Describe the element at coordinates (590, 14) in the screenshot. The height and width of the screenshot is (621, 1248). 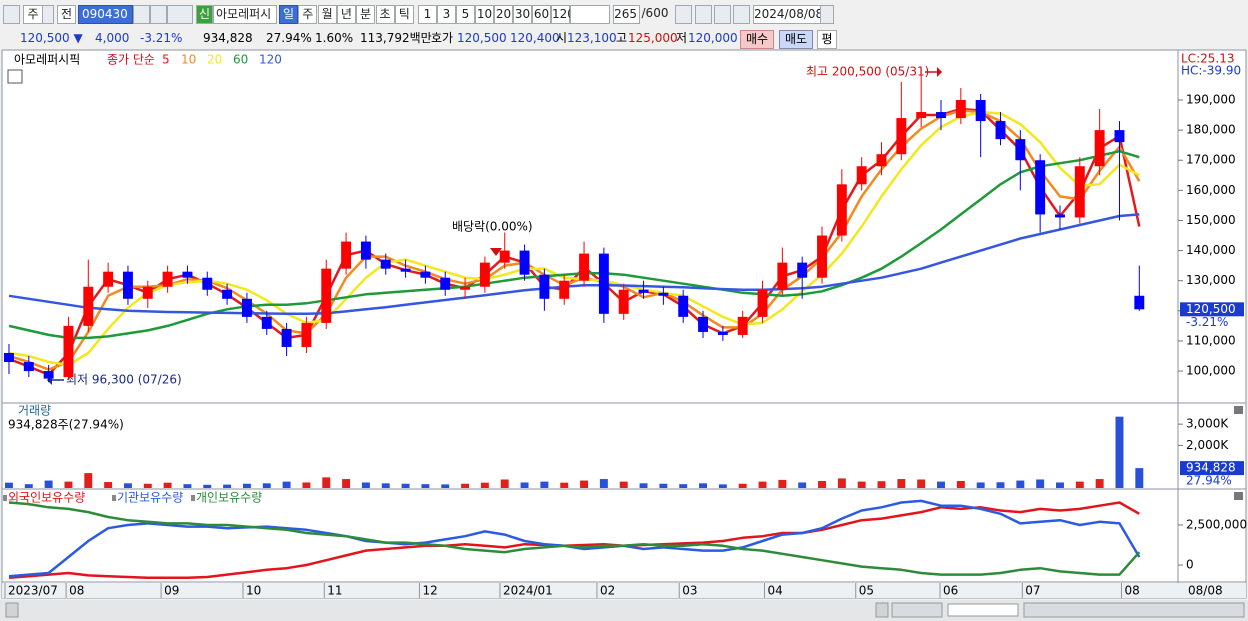
I see `interval-dropdown` at that location.